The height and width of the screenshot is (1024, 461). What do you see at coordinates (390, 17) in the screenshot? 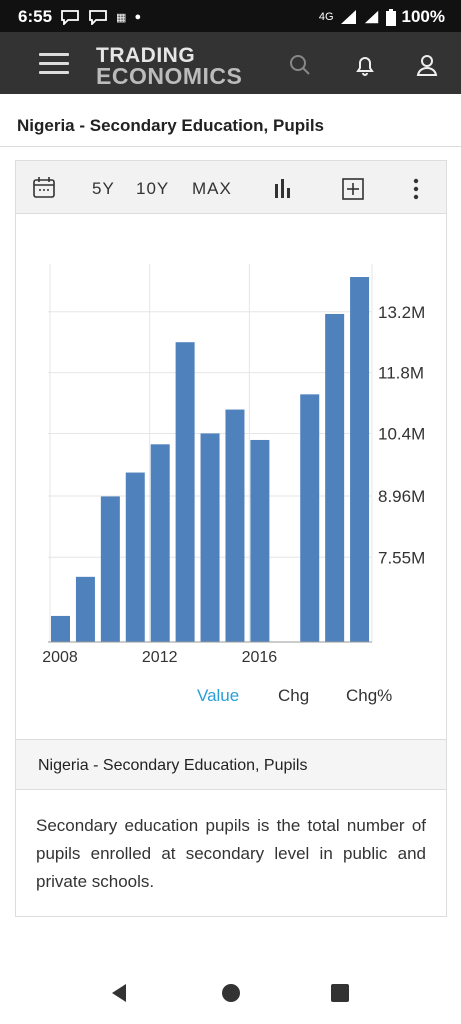
I see `battery-icon` at bounding box center [390, 17].